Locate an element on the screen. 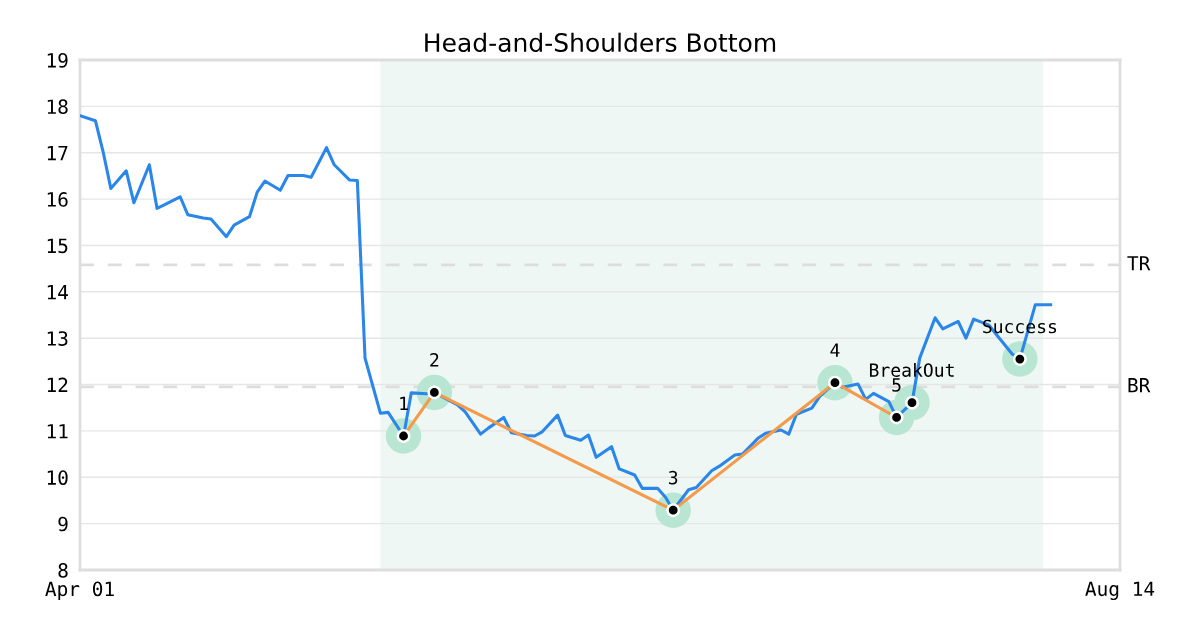 Image resolution: width=1200 pixels, height=630 pixels. ref-line-label: BR is located at coordinates (1139, 385).